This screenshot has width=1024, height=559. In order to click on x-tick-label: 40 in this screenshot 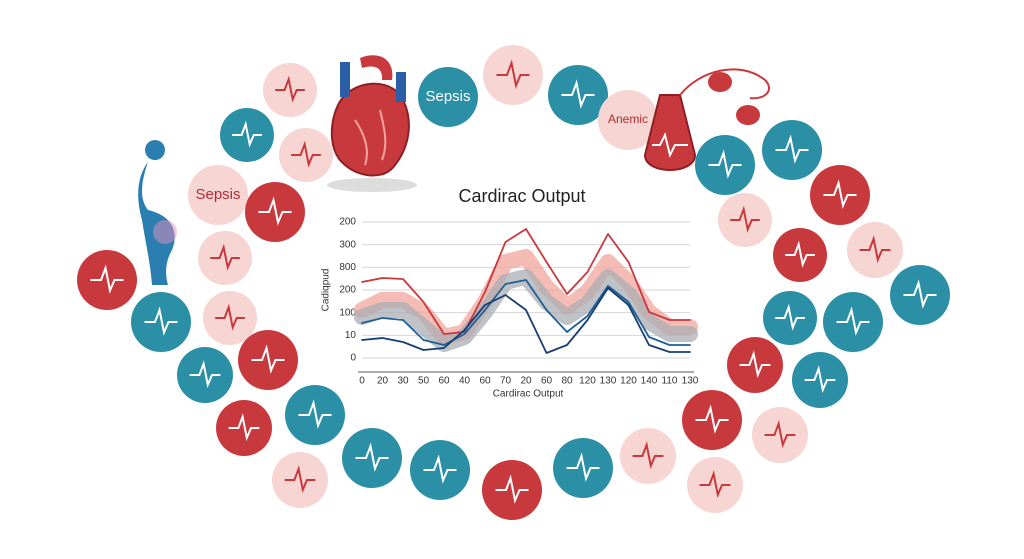, I will do `click(465, 381)`.